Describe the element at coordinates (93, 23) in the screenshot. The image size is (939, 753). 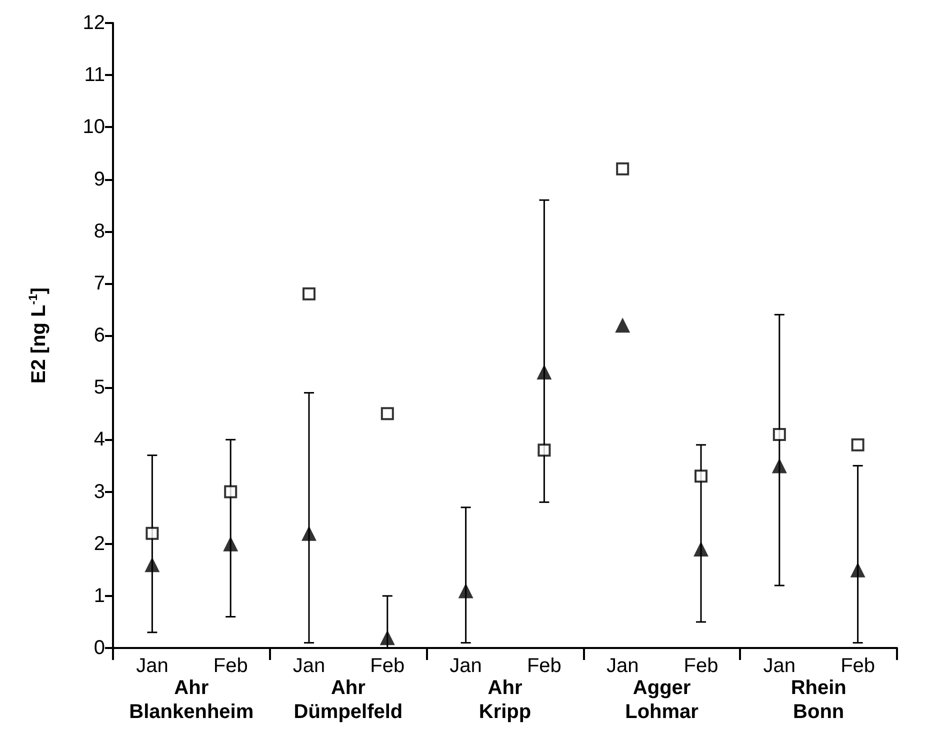
I see `y-tick-label: 12` at that location.